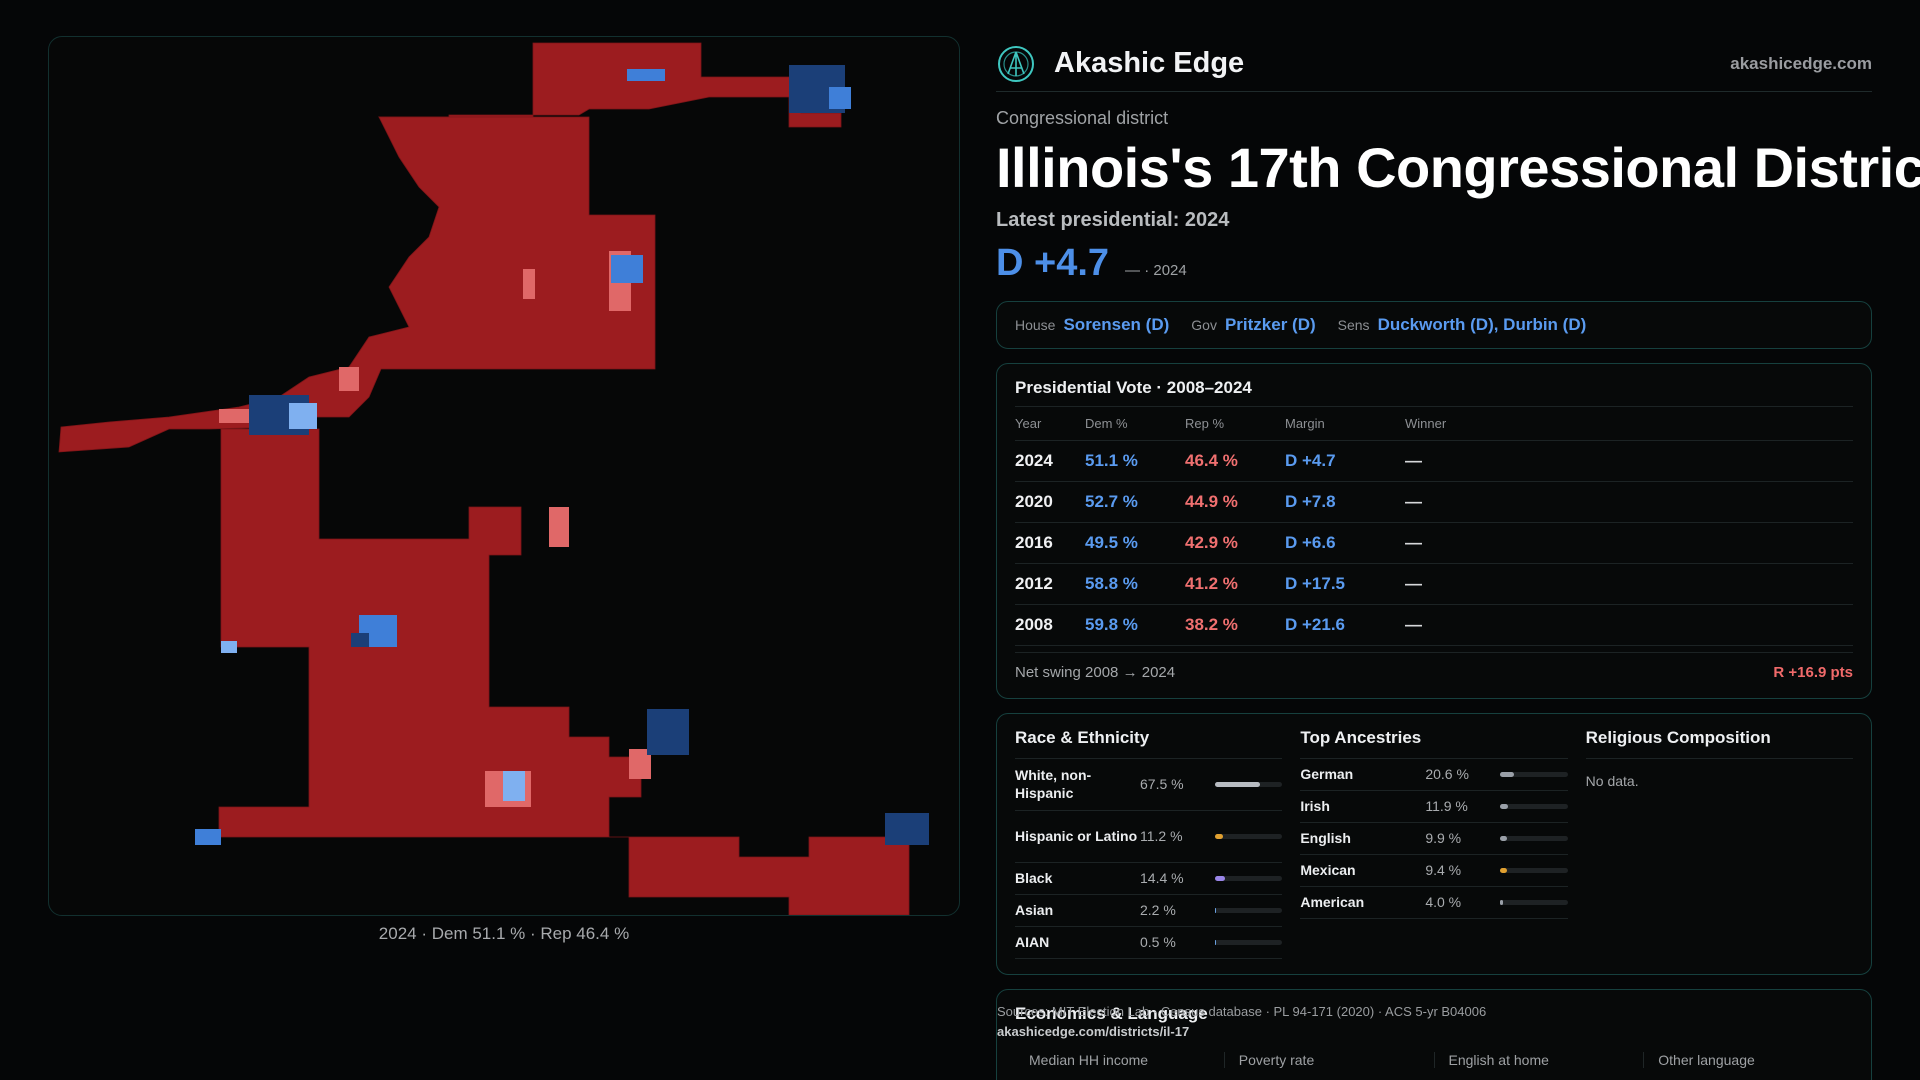  Describe the element at coordinates (1211, 460) in the screenshot. I see `row-rep: 46.4 %` at that location.